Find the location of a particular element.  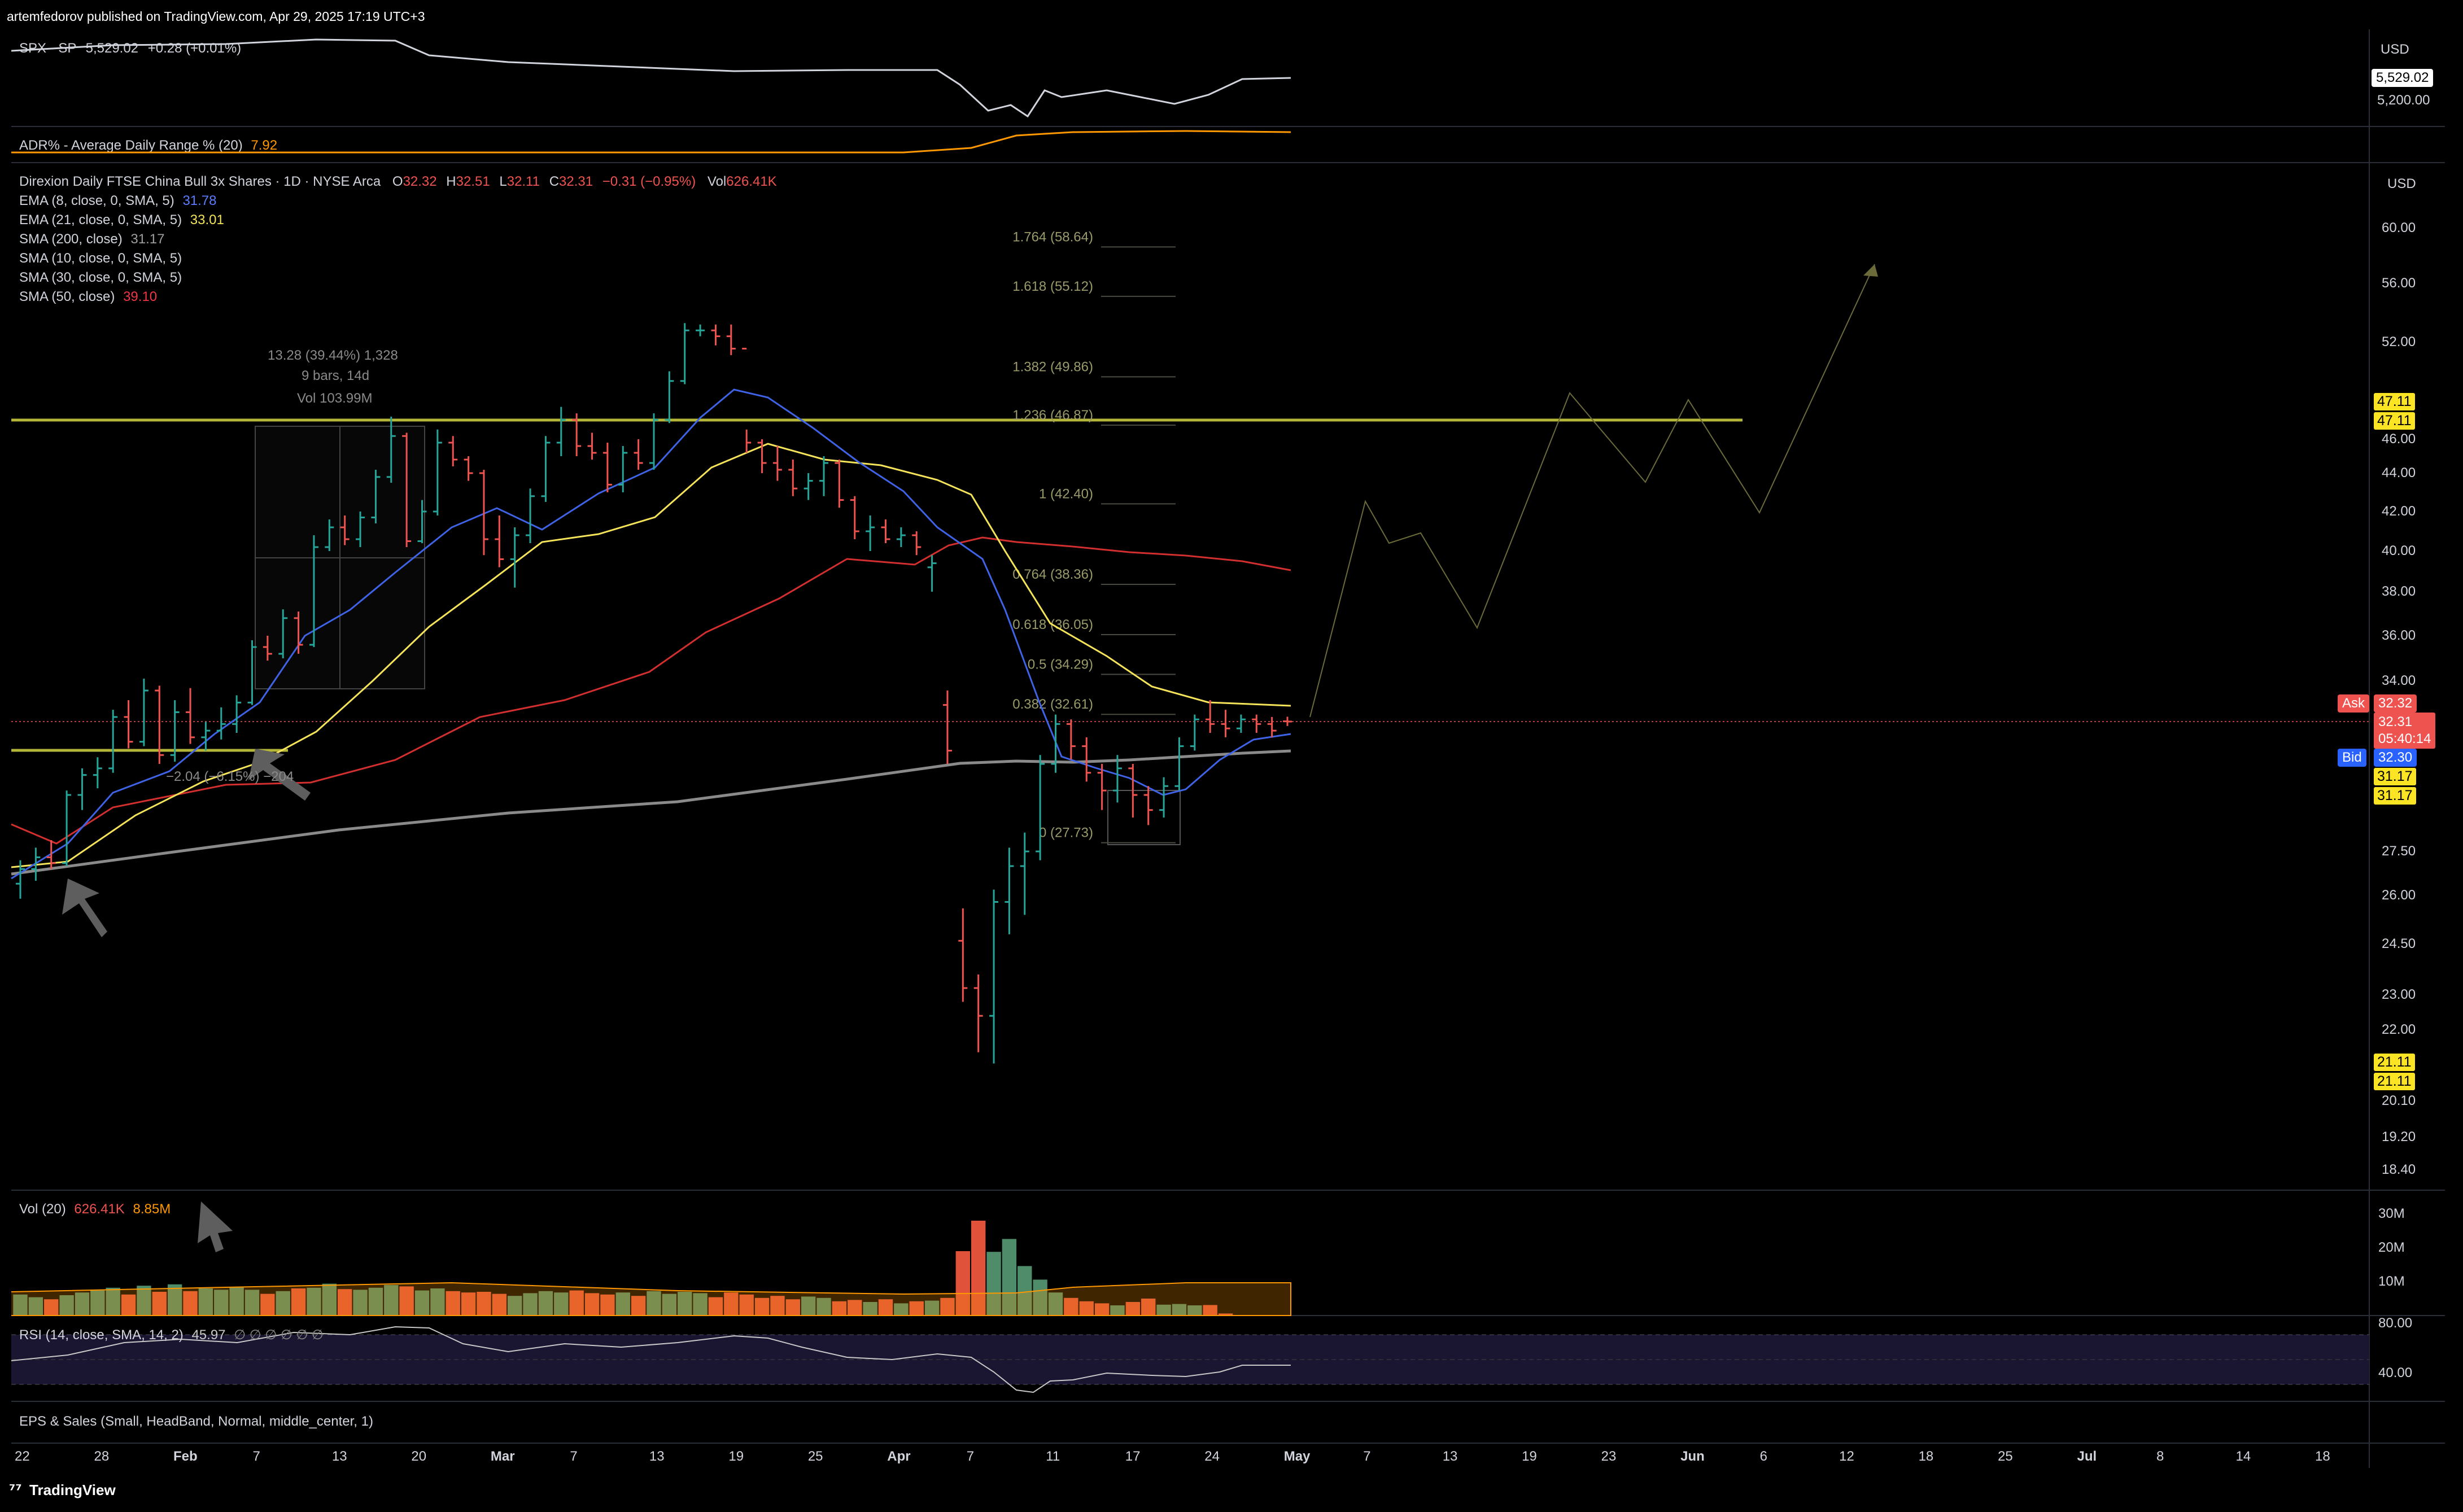

time-tick-label: 28 is located at coordinates (102, 1456).